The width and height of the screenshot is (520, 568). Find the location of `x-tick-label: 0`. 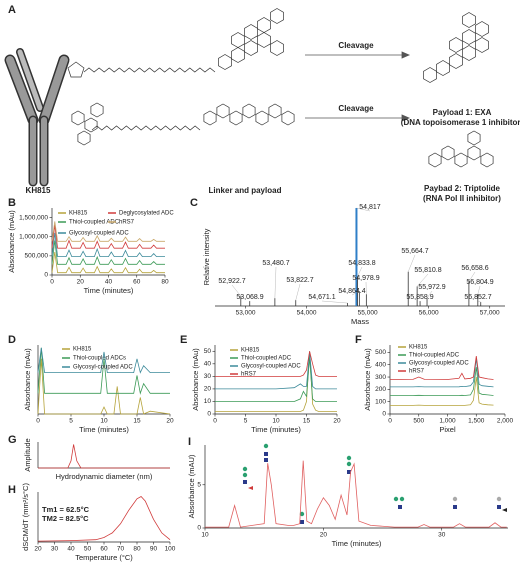

x-tick-label: 0 is located at coordinates (390, 421).